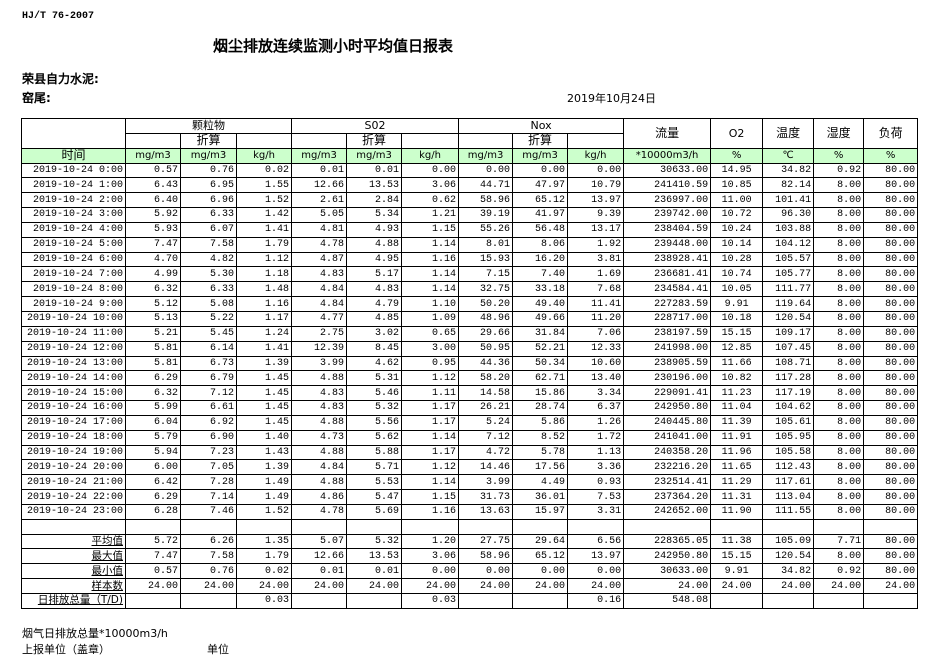  I want to click on value-cell: 1.24, so click(264, 333).